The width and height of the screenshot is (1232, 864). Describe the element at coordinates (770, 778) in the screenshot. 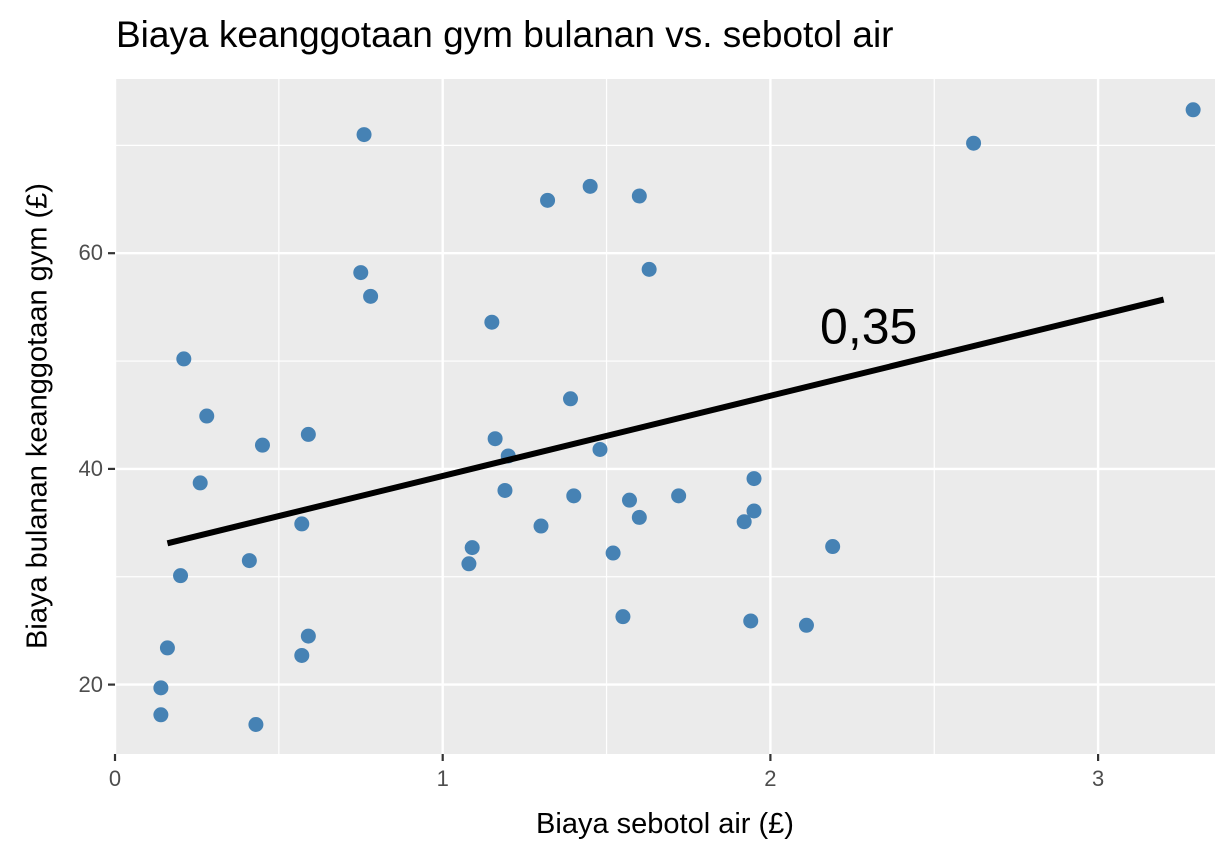

I see `x-tick-label: 2` at that location.